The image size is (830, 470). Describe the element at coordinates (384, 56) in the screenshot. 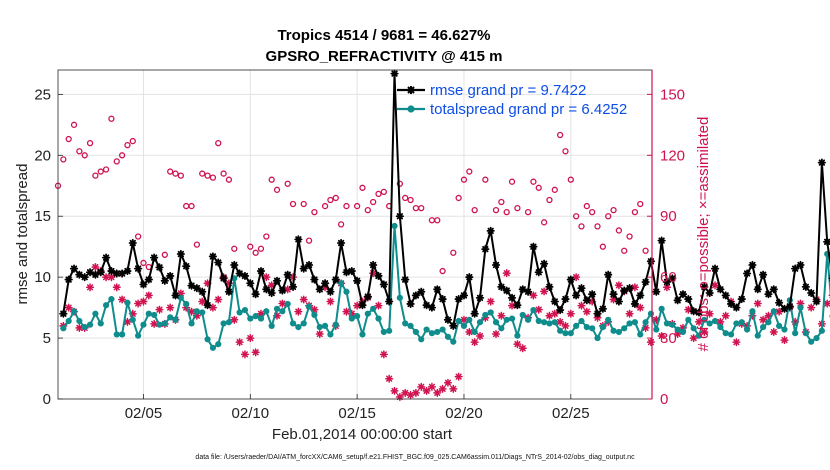

I see `chart-subtitle: GPSRO_REFRACTIVITY @ 415 m` at that location.